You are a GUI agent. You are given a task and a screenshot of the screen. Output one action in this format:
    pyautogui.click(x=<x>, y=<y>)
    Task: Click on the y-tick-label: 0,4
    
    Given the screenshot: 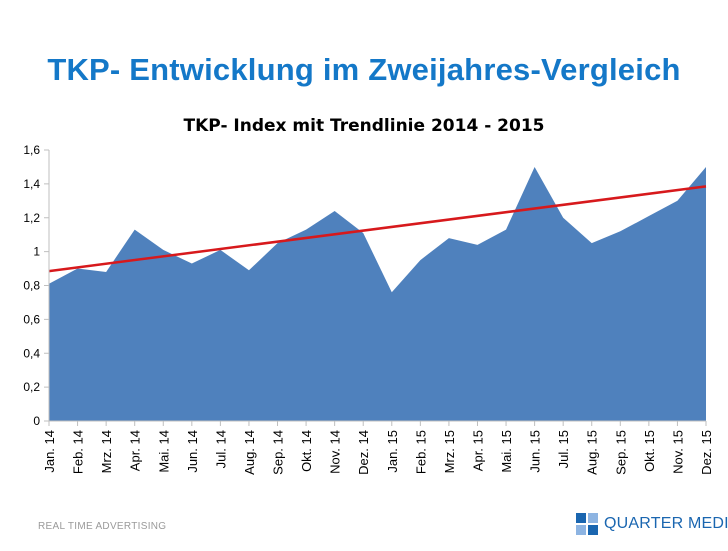 What is the action you would take?
    pyautogui.click(x=31, y=353)
    